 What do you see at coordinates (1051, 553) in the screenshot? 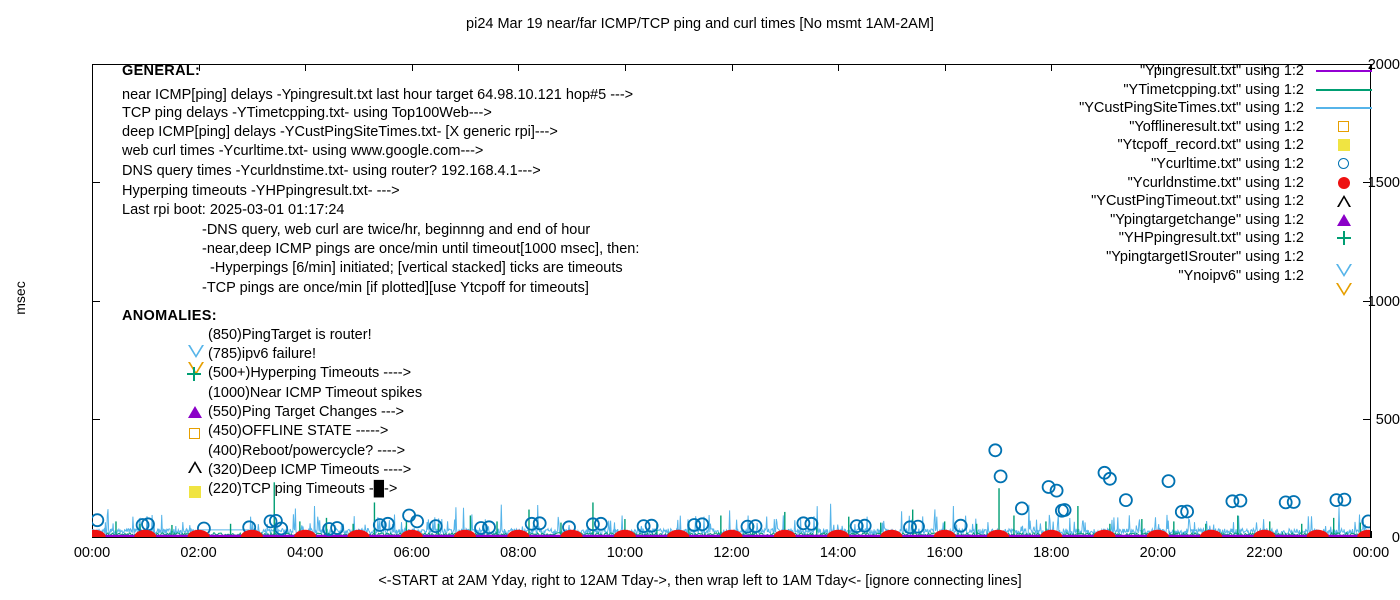
I see `x-tick-1800-9: 18:00` at bounding box center [1051, 553].